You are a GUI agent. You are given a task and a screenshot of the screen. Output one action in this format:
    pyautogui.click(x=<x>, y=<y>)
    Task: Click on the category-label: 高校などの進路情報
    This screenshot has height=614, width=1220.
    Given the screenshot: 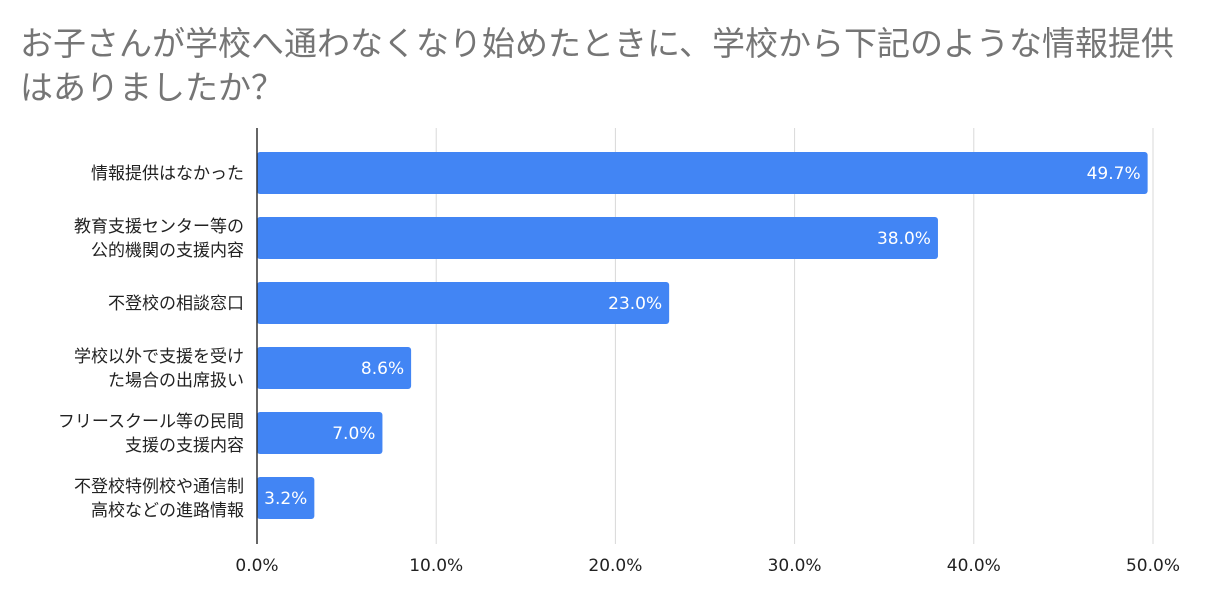 What is the action you would take?
    pyautogui.click(x=167, y=511)
    